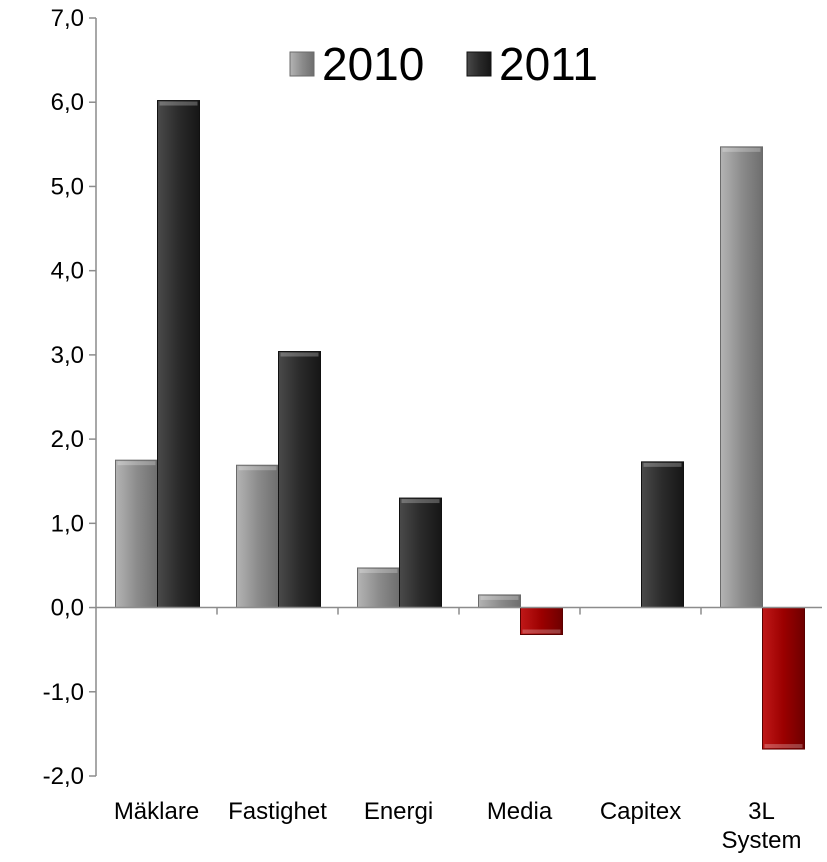 Image resolution: width=827 pixels, height=862 pixels. I want to click on legend-label-2010: 2010, so click(373, 64).